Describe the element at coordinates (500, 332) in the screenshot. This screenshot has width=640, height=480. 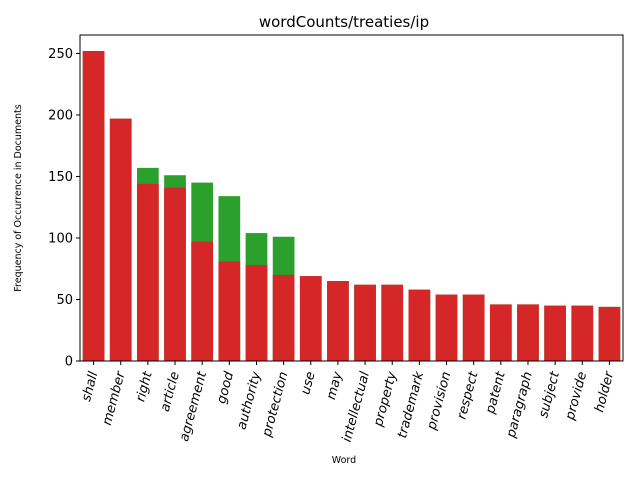
I see `bar-red-patent` at that location.